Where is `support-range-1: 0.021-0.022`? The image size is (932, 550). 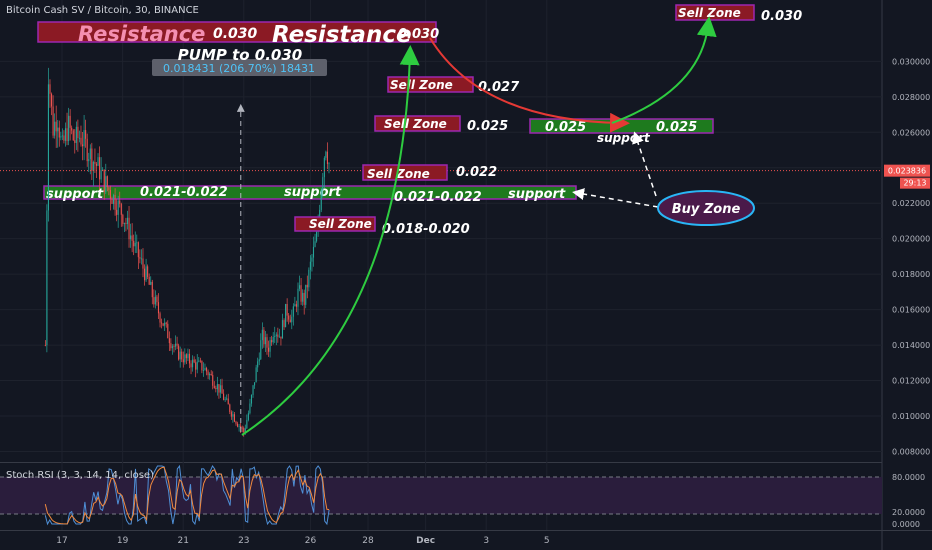 support-range-1: 0.021-0.022 is located at coordinates (184, 192).